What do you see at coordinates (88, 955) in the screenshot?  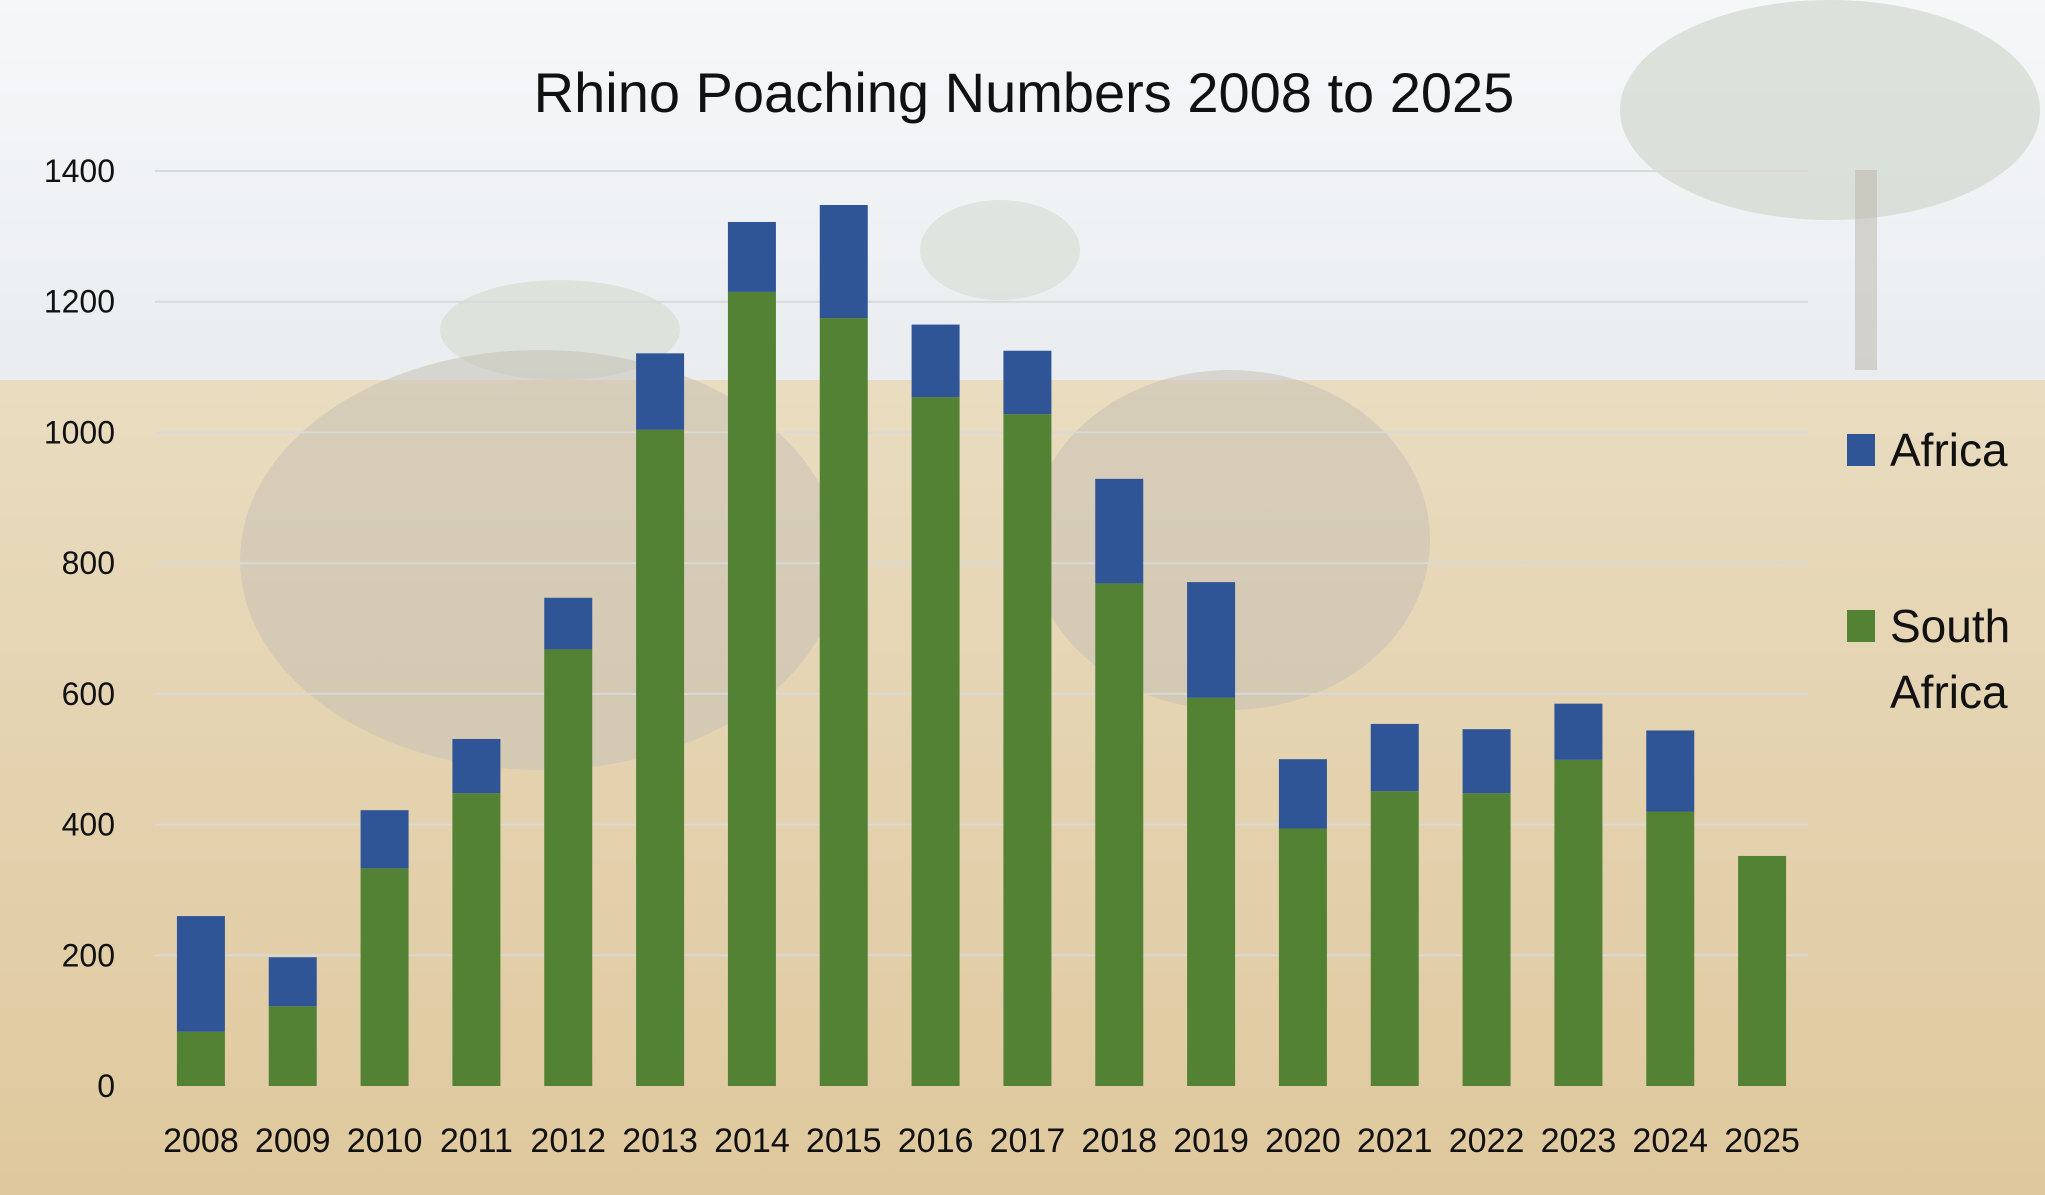 I see `y-tick-label: 200` at bounding box center [88, 955].